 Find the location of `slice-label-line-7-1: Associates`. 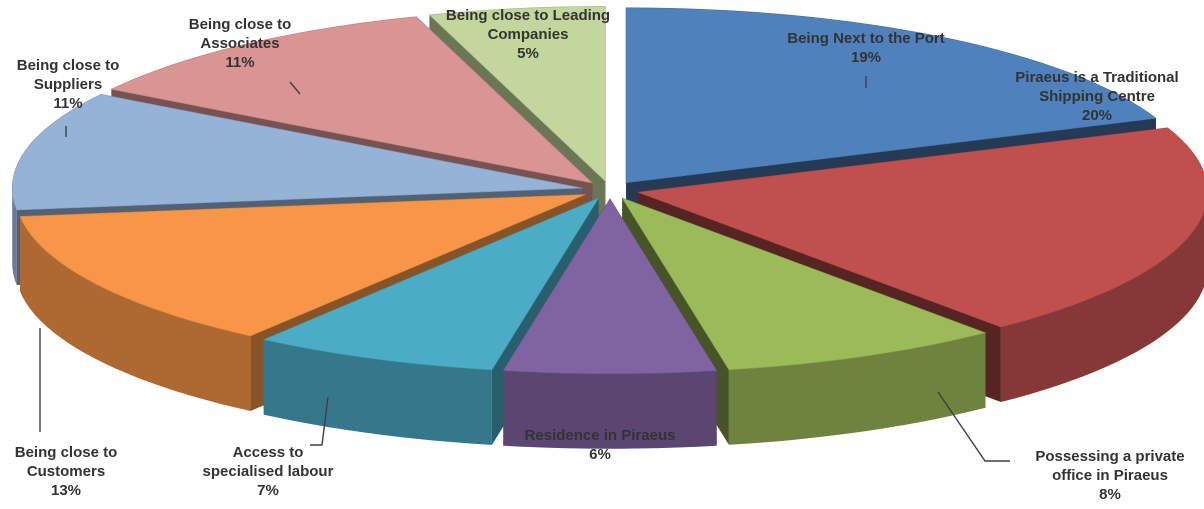

slice-label-line-7-1: Associates is located at coordinates (239, 43).